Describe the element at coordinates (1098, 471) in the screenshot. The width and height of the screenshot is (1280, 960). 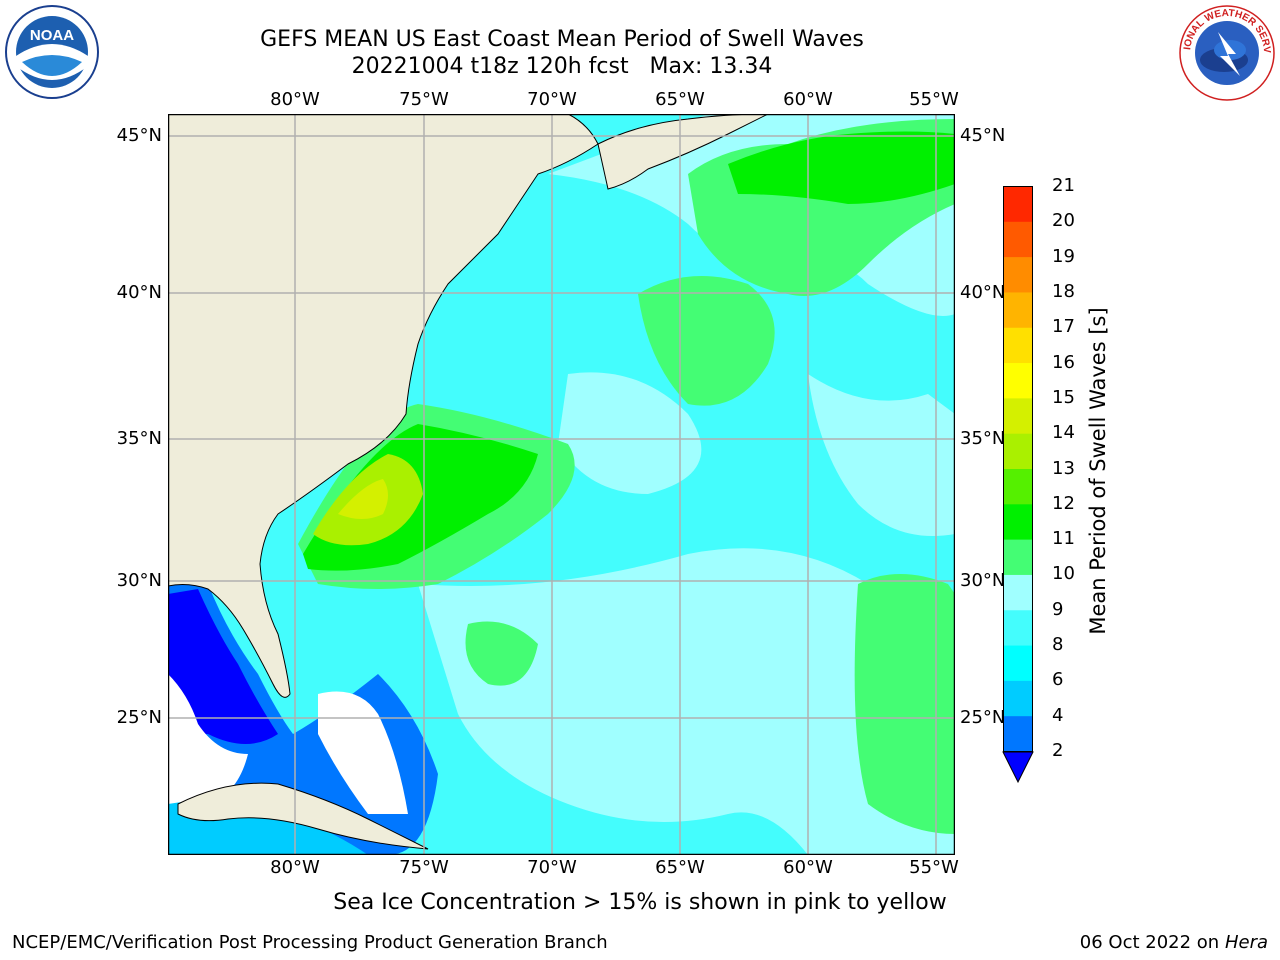
I see `colorbar-title: Mean Period of Swell Waves [s]` at that location.